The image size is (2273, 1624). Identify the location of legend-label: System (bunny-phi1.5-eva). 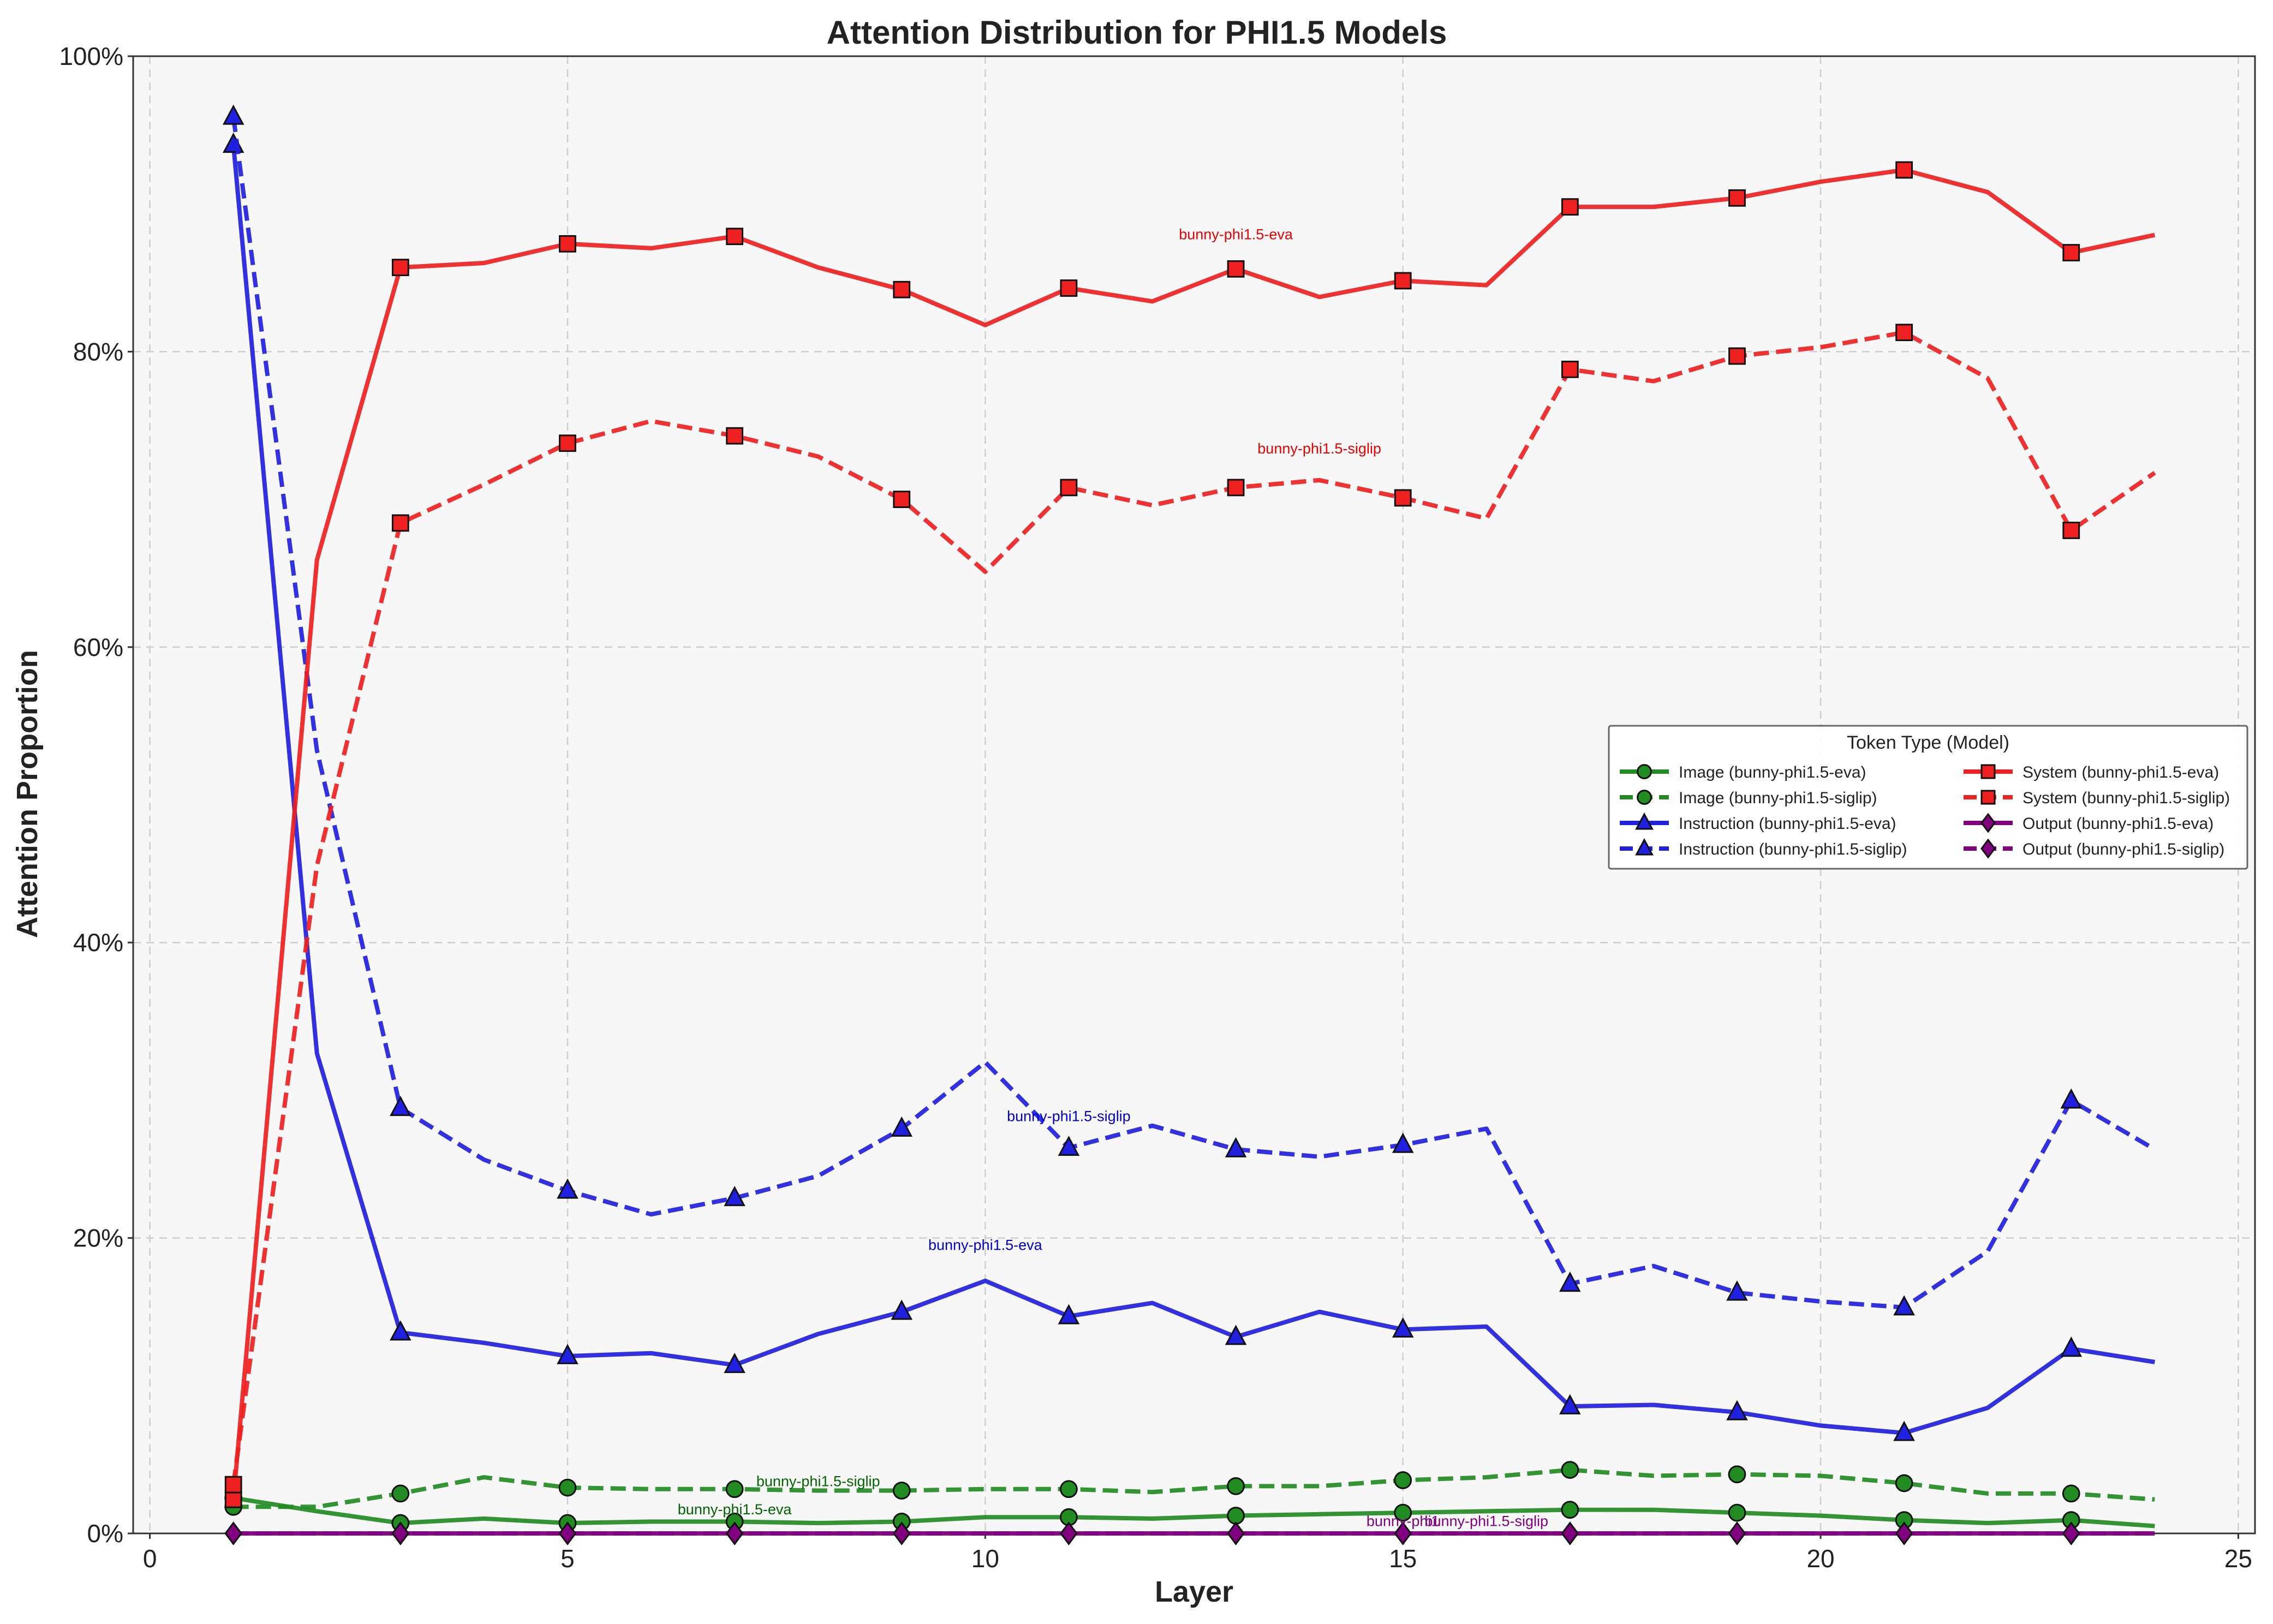
(2121, 772).